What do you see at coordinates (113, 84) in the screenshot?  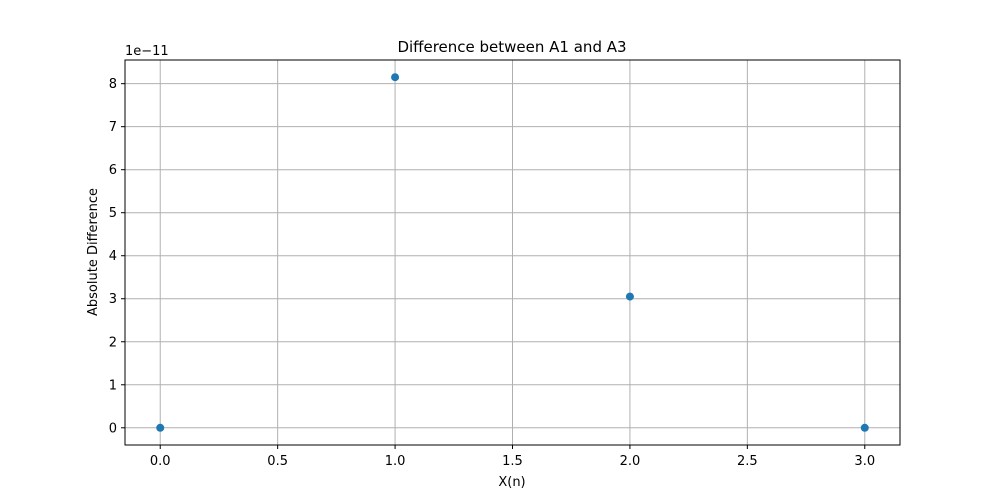 I see `y-tick-label: 8` at bounding box center [113, 84].